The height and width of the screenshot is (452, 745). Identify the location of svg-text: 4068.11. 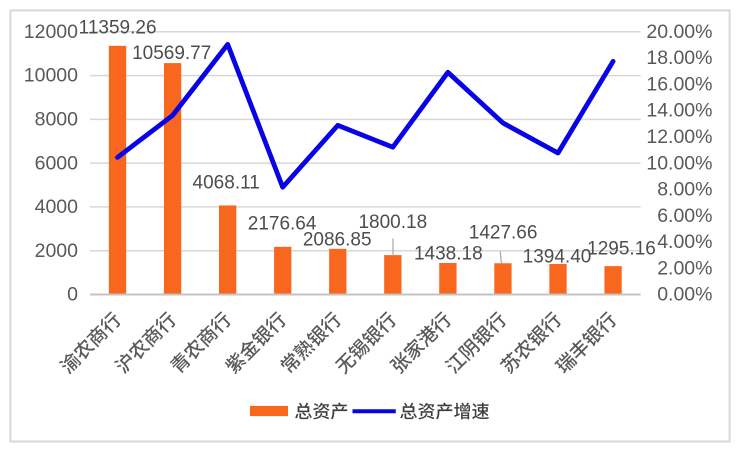
(226, 182).